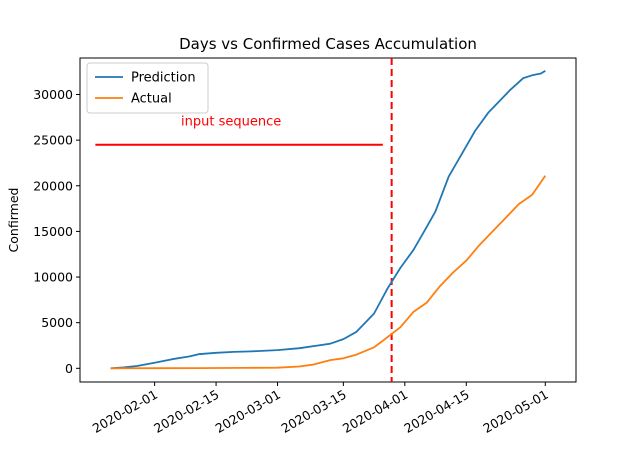 The width and height of the screenshot is (640, 476). Describe the element at coordinates (57, 322) in the screenshot. I see `y-tick-label: 5000` at that location.